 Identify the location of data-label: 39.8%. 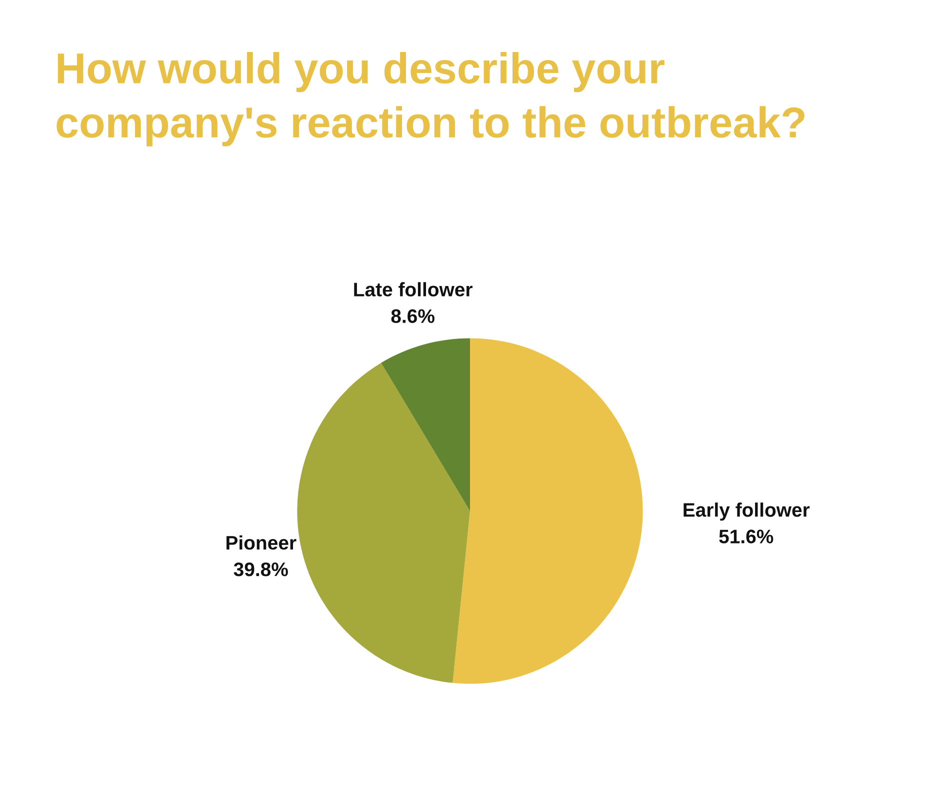
(261, 569).